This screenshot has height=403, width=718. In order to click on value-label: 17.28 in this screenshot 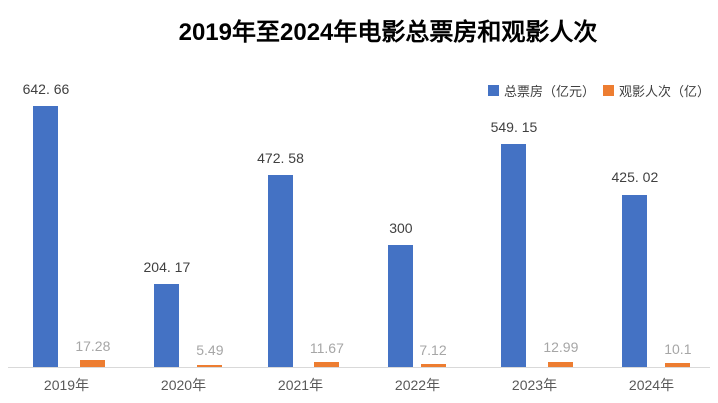, I will do `click(93, 345)`.